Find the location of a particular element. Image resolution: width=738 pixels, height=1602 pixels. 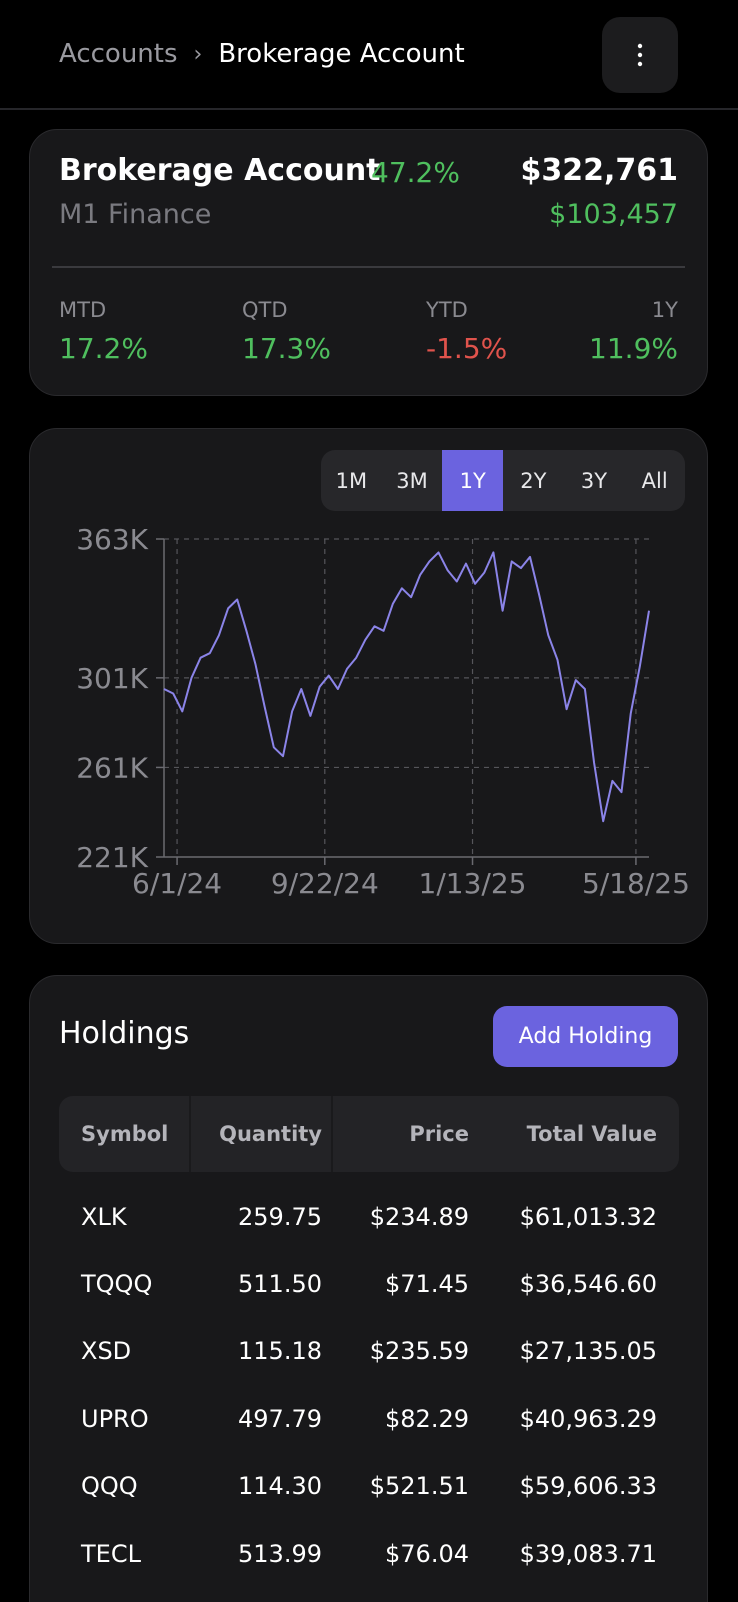

account-broker: M1 Finance is located at coordinates (135, 214).